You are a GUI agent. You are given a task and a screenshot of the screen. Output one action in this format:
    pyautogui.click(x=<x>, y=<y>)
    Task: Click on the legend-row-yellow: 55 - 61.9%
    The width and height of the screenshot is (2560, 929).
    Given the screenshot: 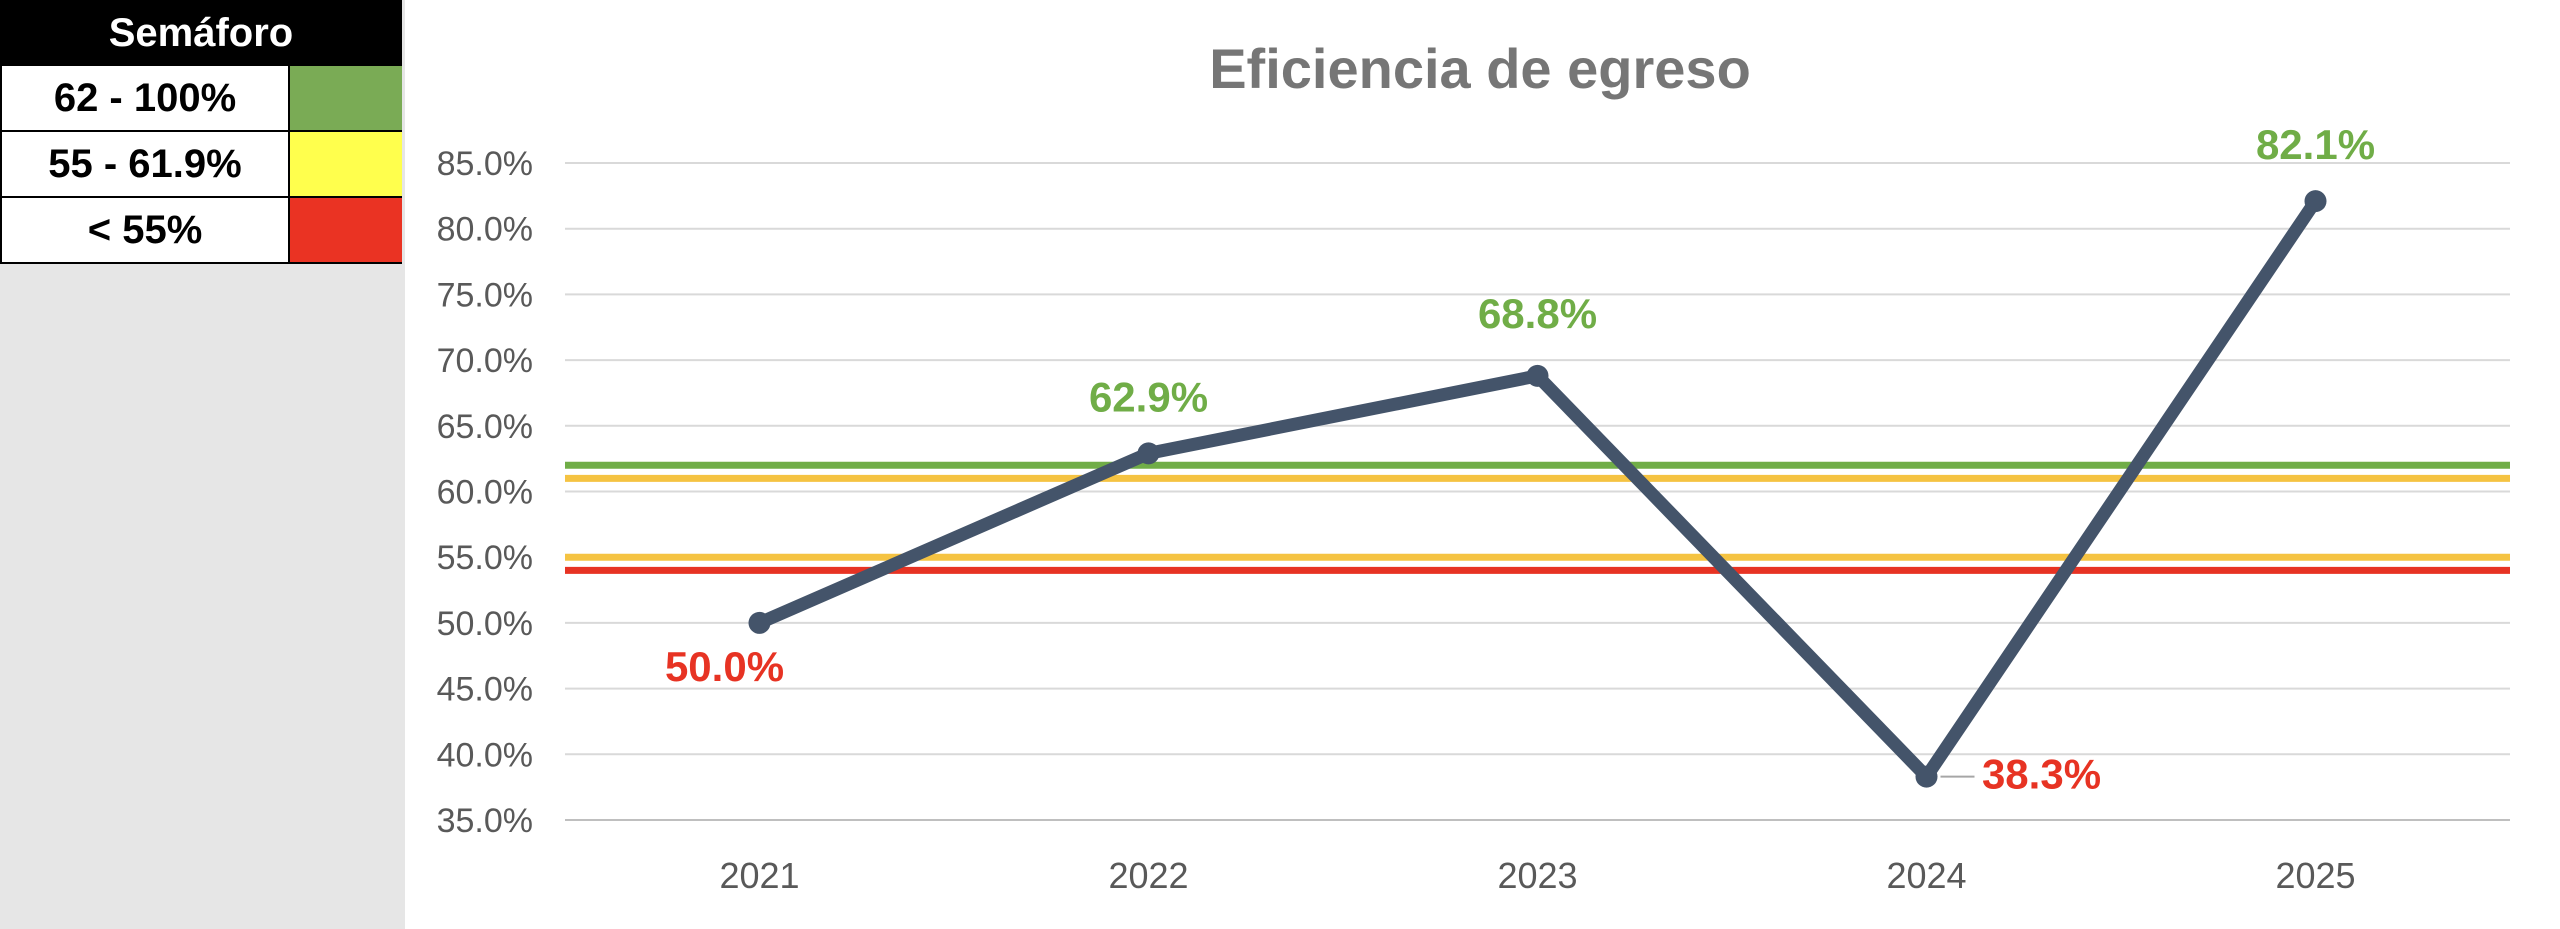 What is the action you would take?
    pyautogui.click(x=201, y=165)
    